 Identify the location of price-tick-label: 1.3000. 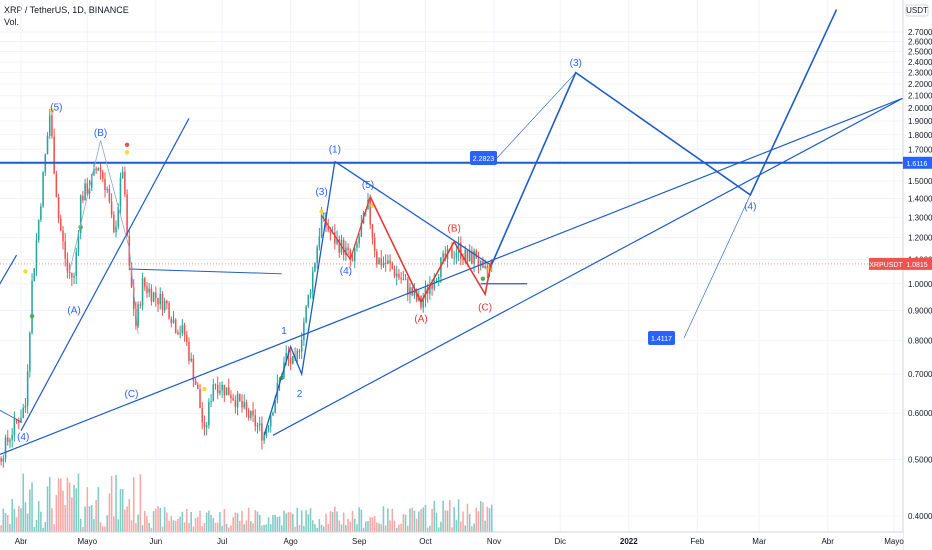
(920, 217).